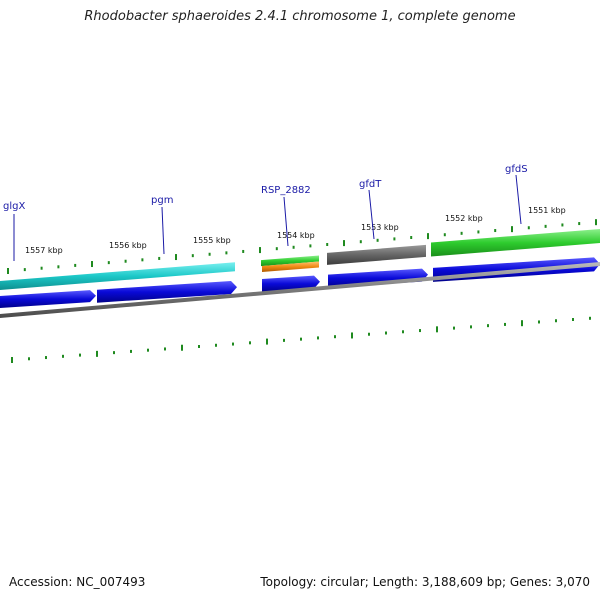  What do you see at coordinates (296, 235) in the screenshot?
I see `tick-label-1554: 1554 kbp` at bounding box center [296, 235].